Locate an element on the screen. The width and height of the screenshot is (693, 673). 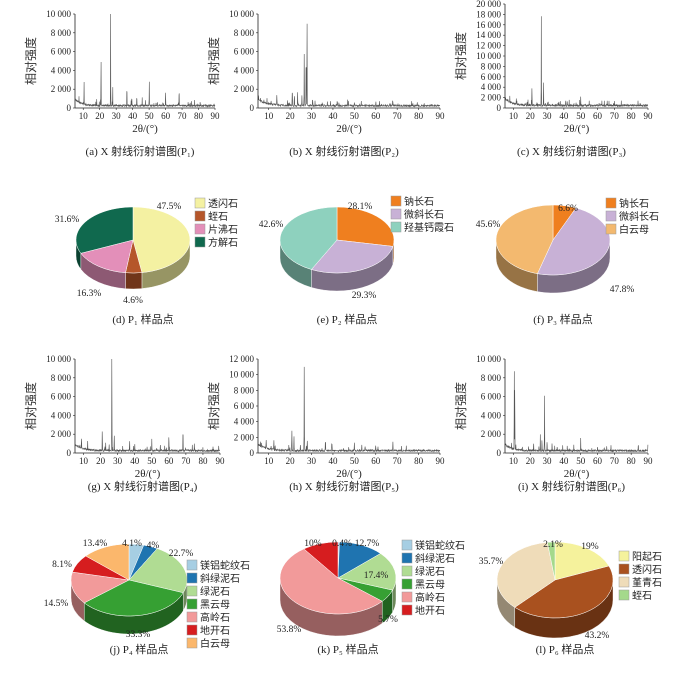
slice-value-label: 28.1% is located at coordinates (360, 207).